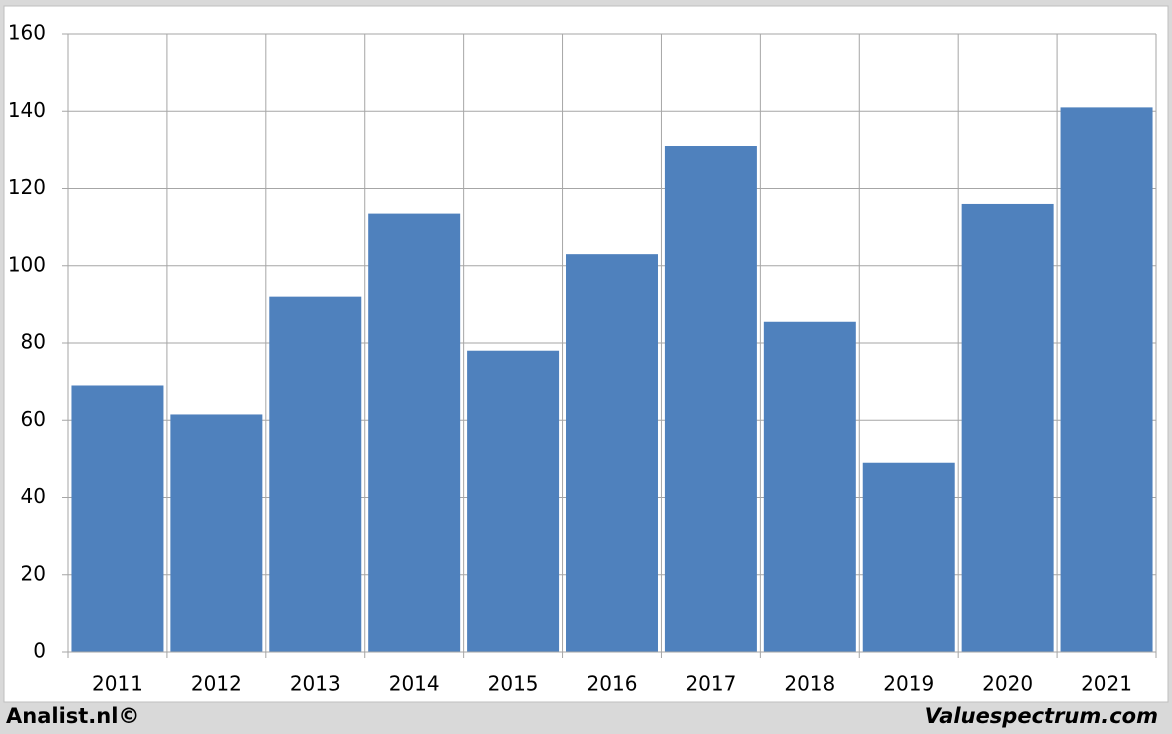 The image size is (1172, 734). I want to click on y-tick-label: 140, so click(27, 110).